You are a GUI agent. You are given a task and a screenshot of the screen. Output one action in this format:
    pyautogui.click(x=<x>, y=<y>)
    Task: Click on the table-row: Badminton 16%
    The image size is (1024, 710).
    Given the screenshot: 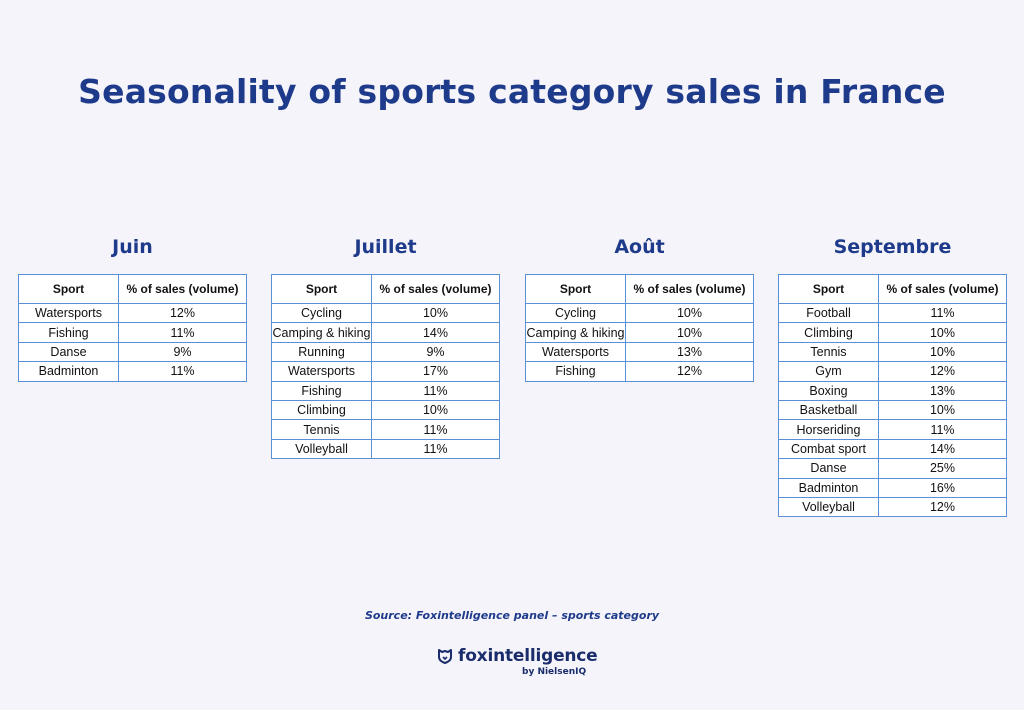 What is the action you would take?
    pyautogui.click(x=892, y=487)
    